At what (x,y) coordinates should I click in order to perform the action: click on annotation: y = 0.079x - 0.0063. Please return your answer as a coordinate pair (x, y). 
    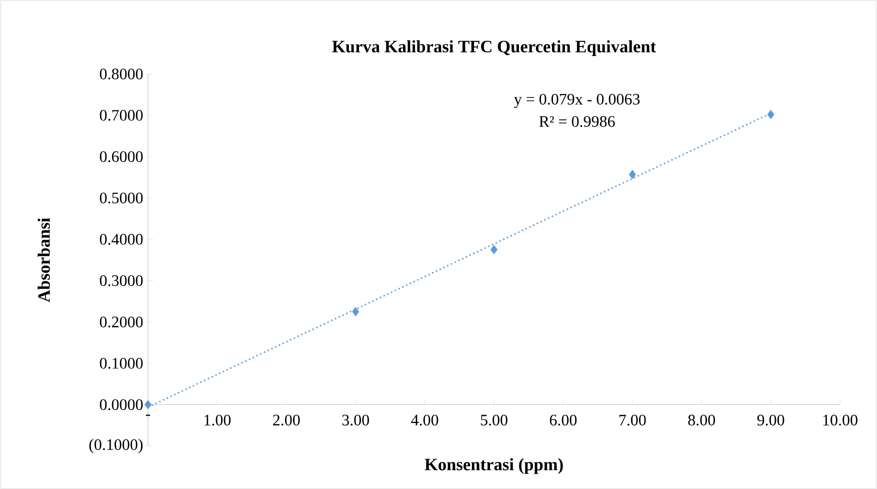
    Looking at the image, I should click on (577, 101).